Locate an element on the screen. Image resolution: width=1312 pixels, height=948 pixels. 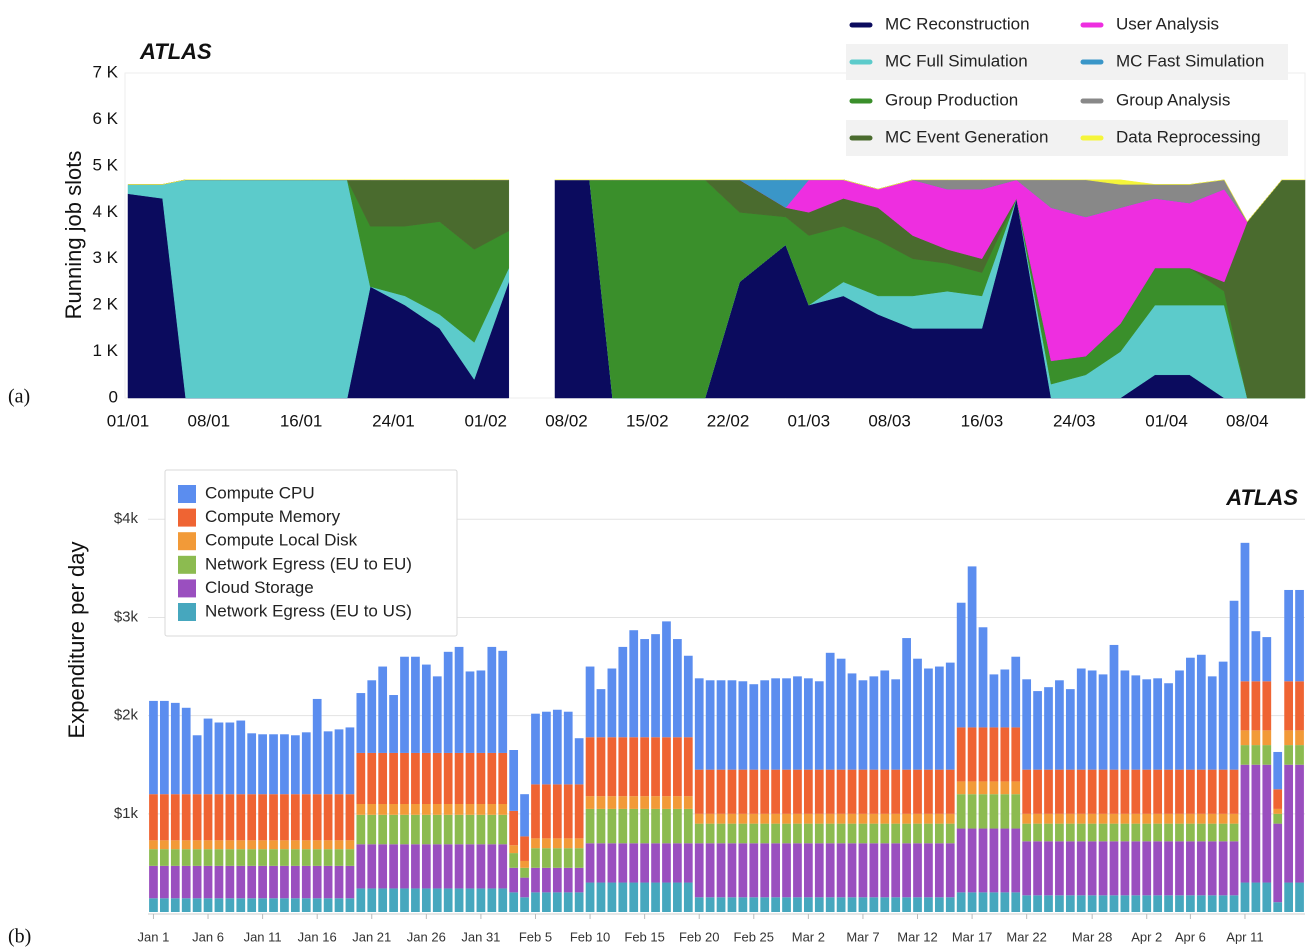
legend-label: MC Event Generation is located at coordinates (966, 136).